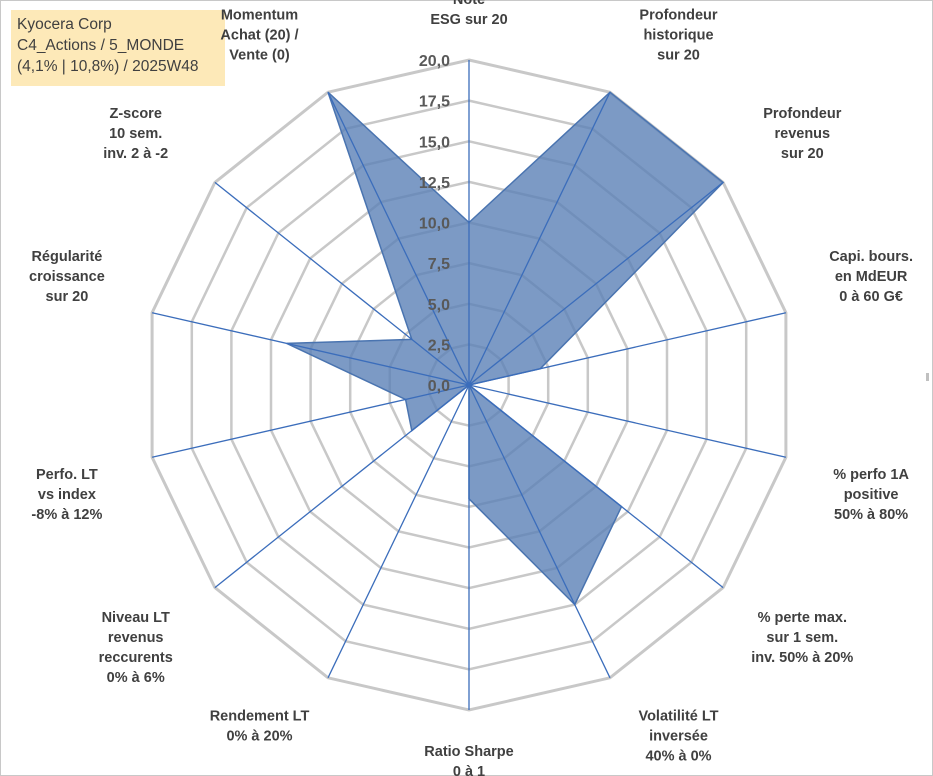 The height and width of the screenshot is (776, 933). Describe the element at coordinates (678, 35) in the screenshot. I see `axis-label: historique` at that location.